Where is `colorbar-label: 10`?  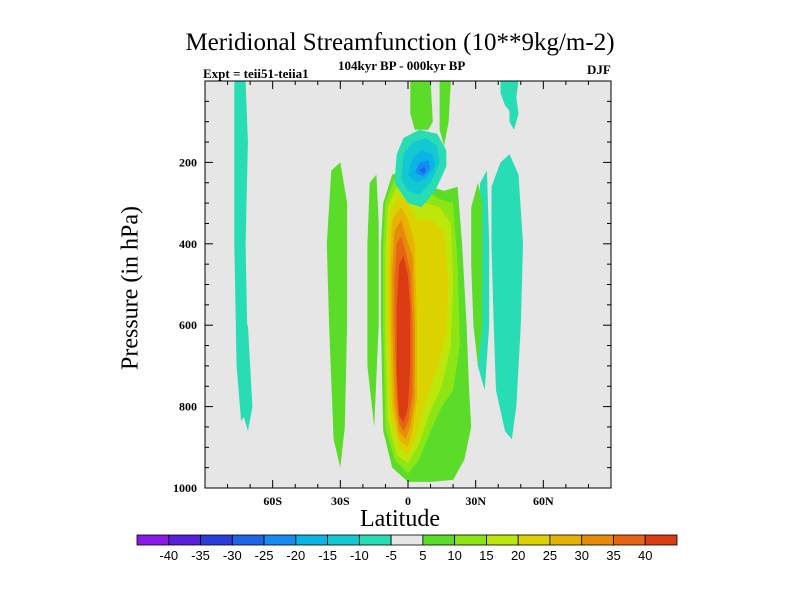 colorbar-label: 10 is located at coordinates (454, 555).